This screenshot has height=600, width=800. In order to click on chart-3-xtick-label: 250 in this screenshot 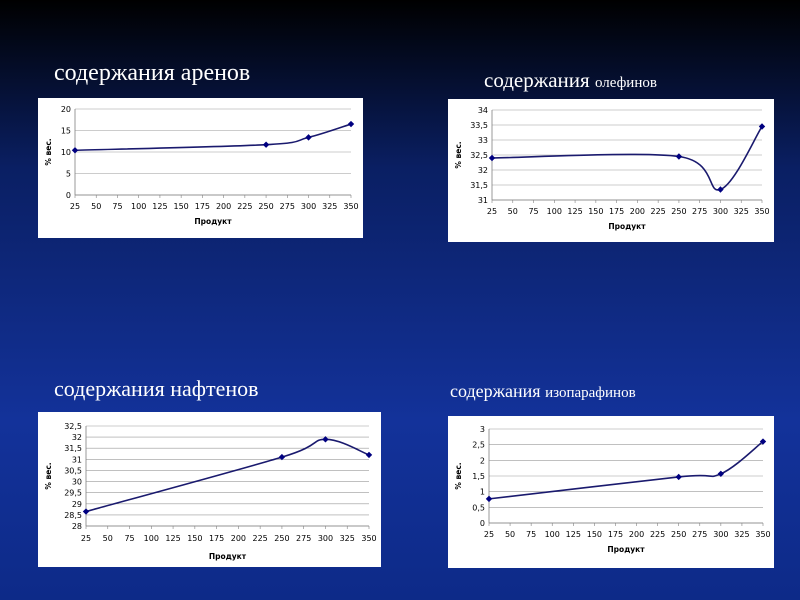, I will do `click(678, 534)`.